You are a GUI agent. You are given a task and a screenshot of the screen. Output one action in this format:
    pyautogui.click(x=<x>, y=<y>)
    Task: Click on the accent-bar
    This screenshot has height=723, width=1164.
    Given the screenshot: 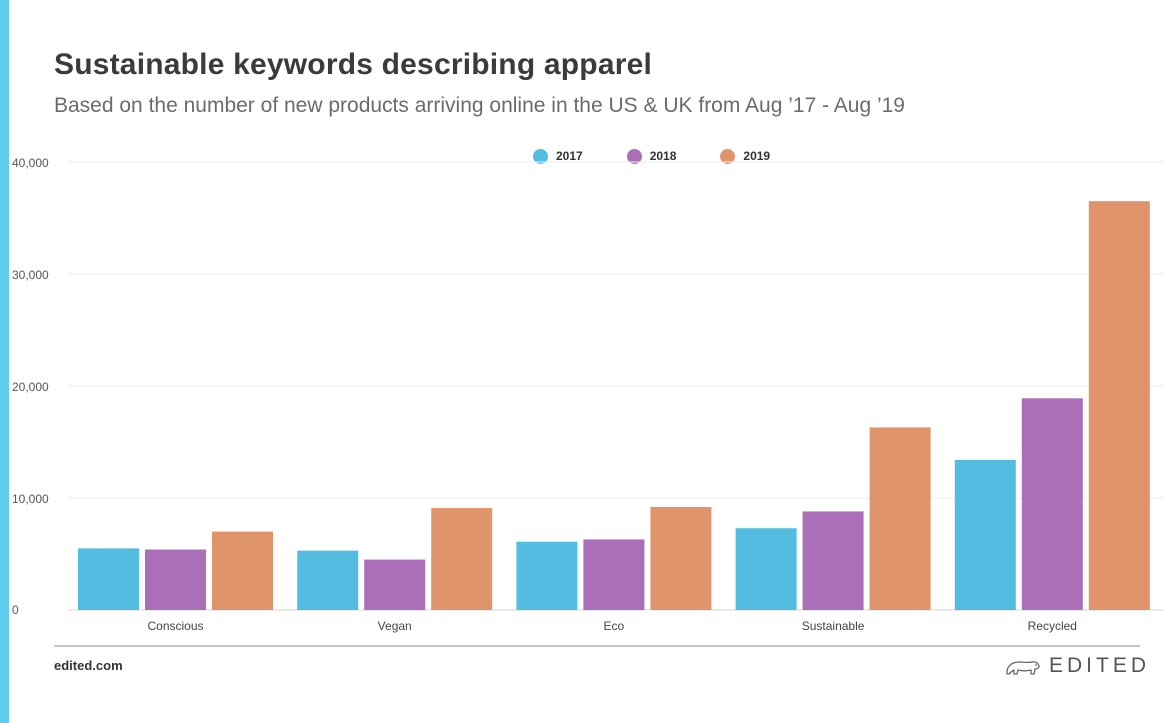 What is the action you would take?
    pyautogui.click(x=4, y=361)
    